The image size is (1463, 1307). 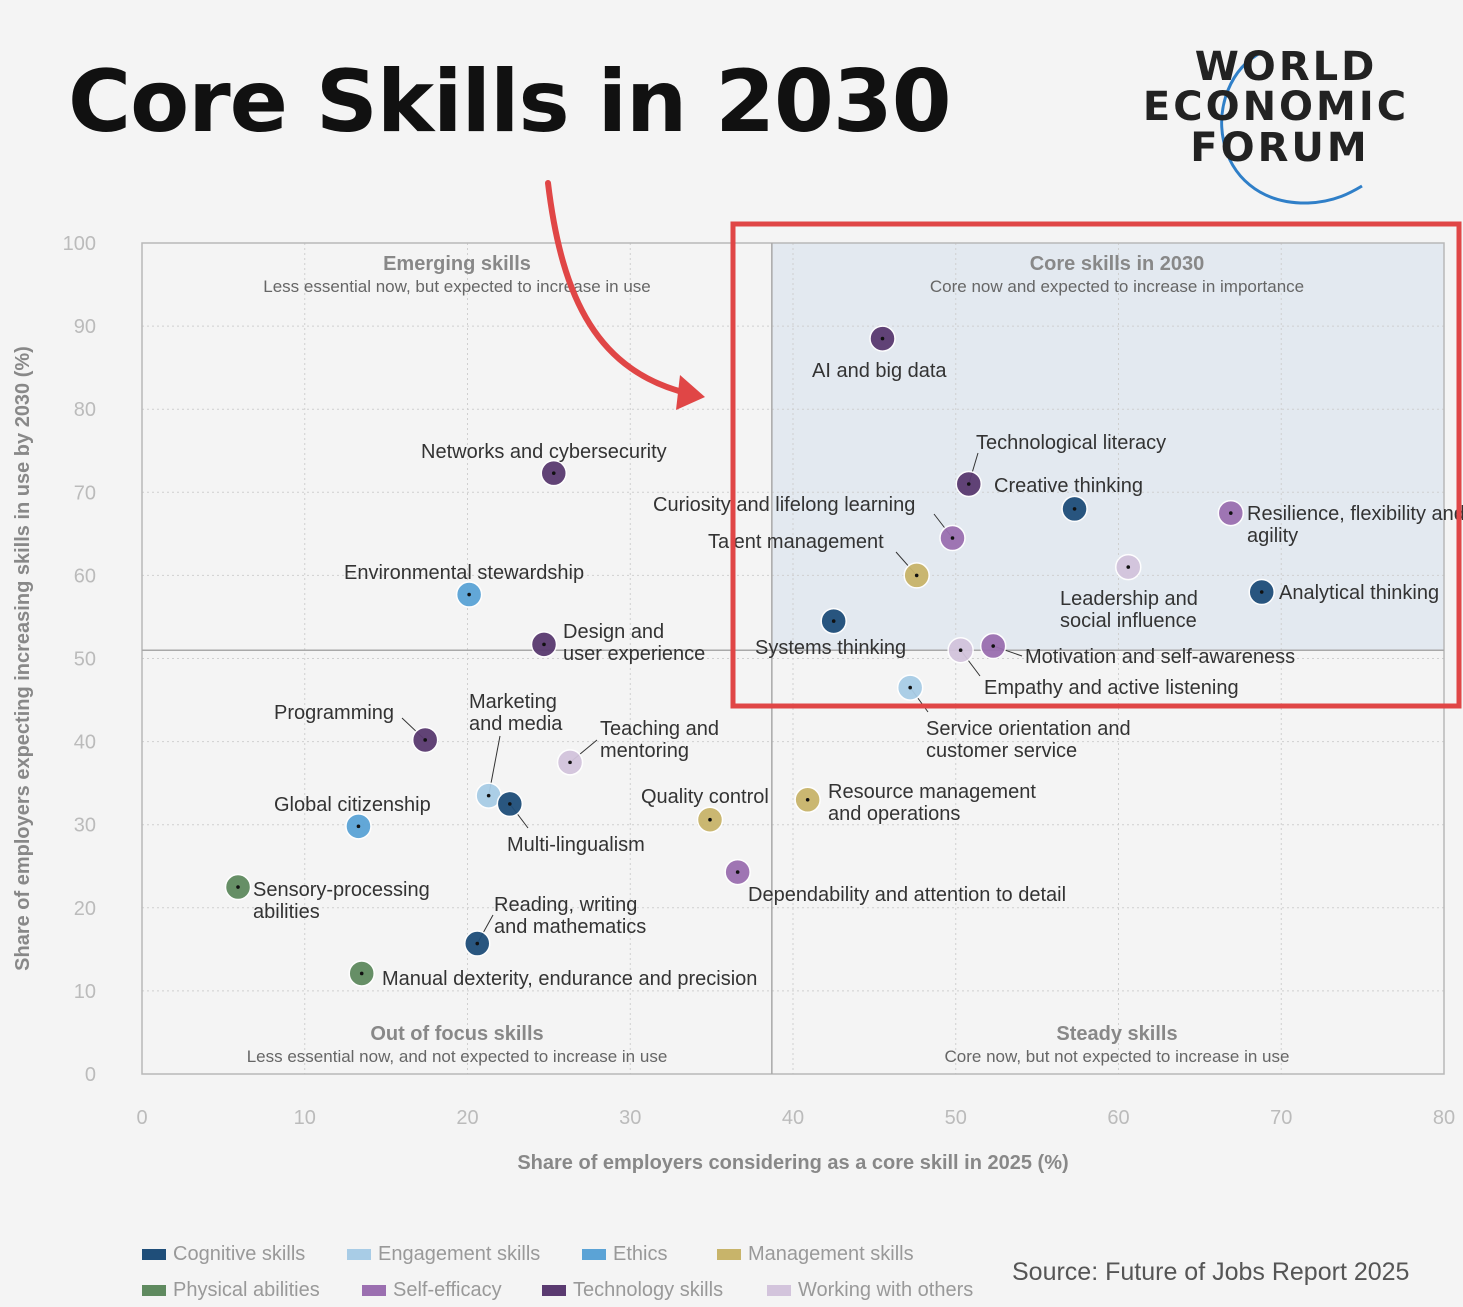 I want to click on legend-item-ethics: Ethics, so click(x=624, y=1254).